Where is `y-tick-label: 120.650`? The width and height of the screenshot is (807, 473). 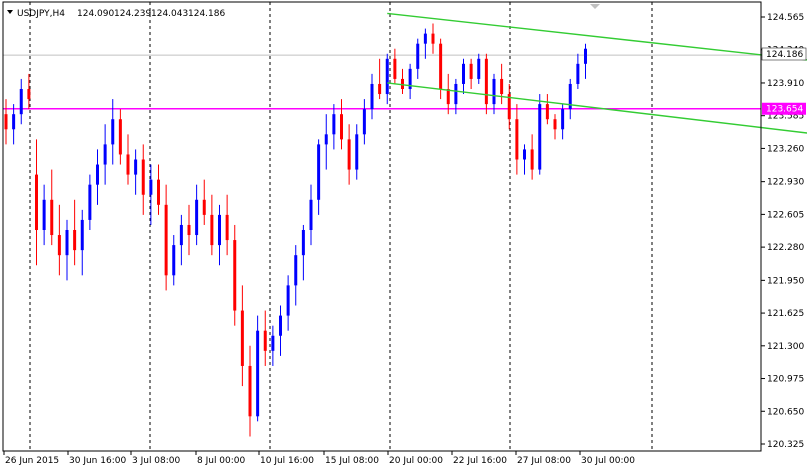 y-tick-label: 120.650 is located at coordinates (785, 412).